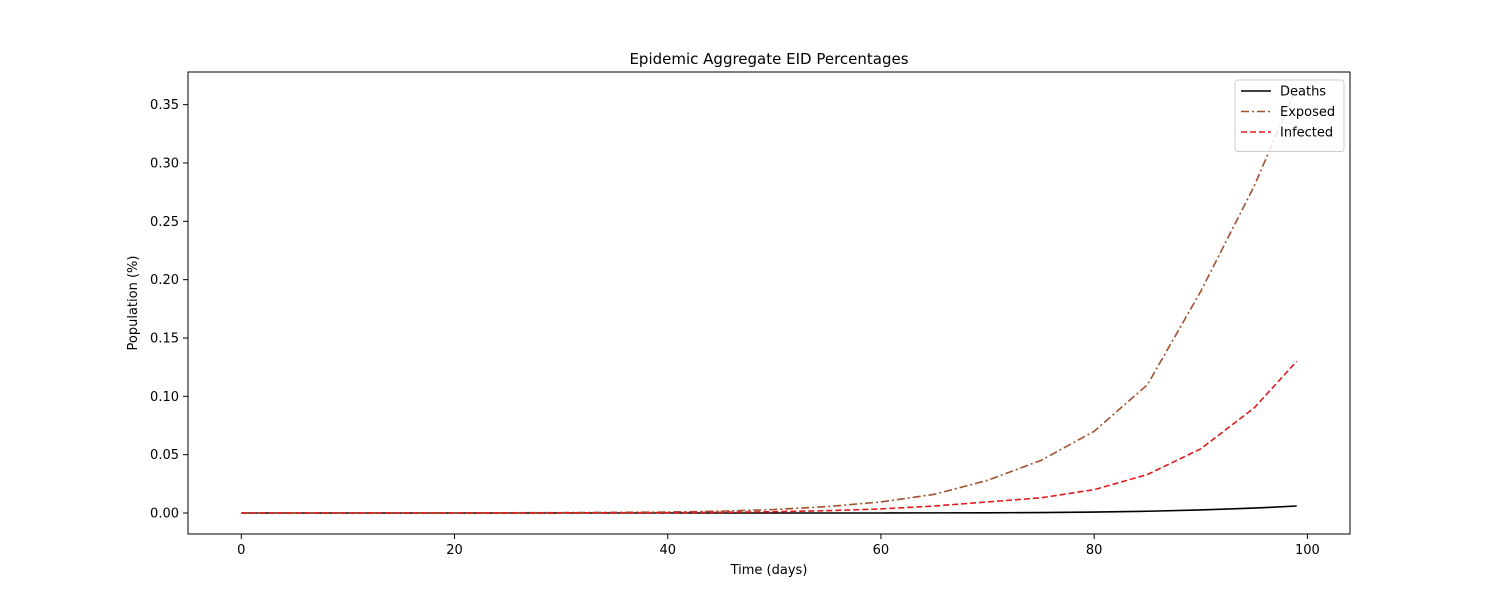 The image size is (1500, 600). I want to click on x-tick-label: 40, so click(667, 550).